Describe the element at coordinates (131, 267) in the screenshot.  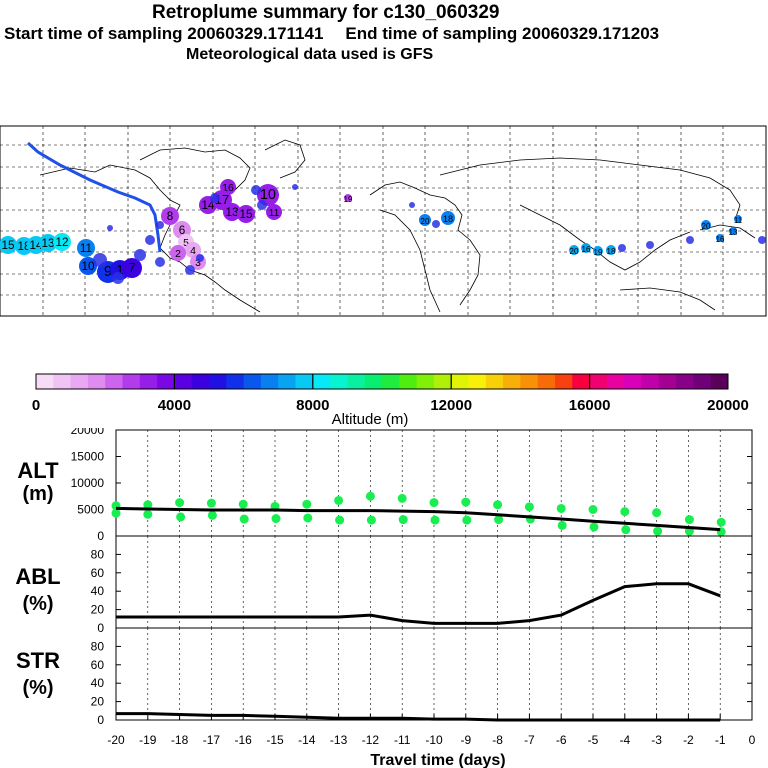
I see `plume-marker-label: 7` at that location.